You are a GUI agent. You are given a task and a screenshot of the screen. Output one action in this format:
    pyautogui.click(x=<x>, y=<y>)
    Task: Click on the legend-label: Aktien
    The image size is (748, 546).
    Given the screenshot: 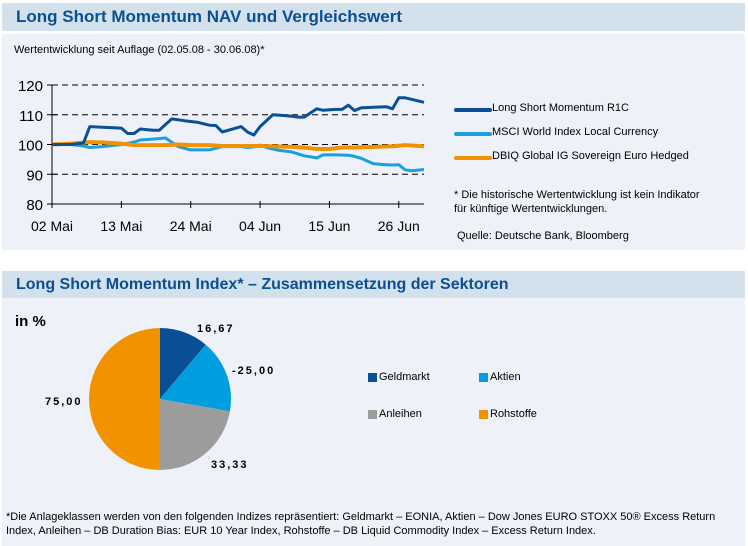 What is the action you would take?
    pyautogui.click(x=505, y=377)
    